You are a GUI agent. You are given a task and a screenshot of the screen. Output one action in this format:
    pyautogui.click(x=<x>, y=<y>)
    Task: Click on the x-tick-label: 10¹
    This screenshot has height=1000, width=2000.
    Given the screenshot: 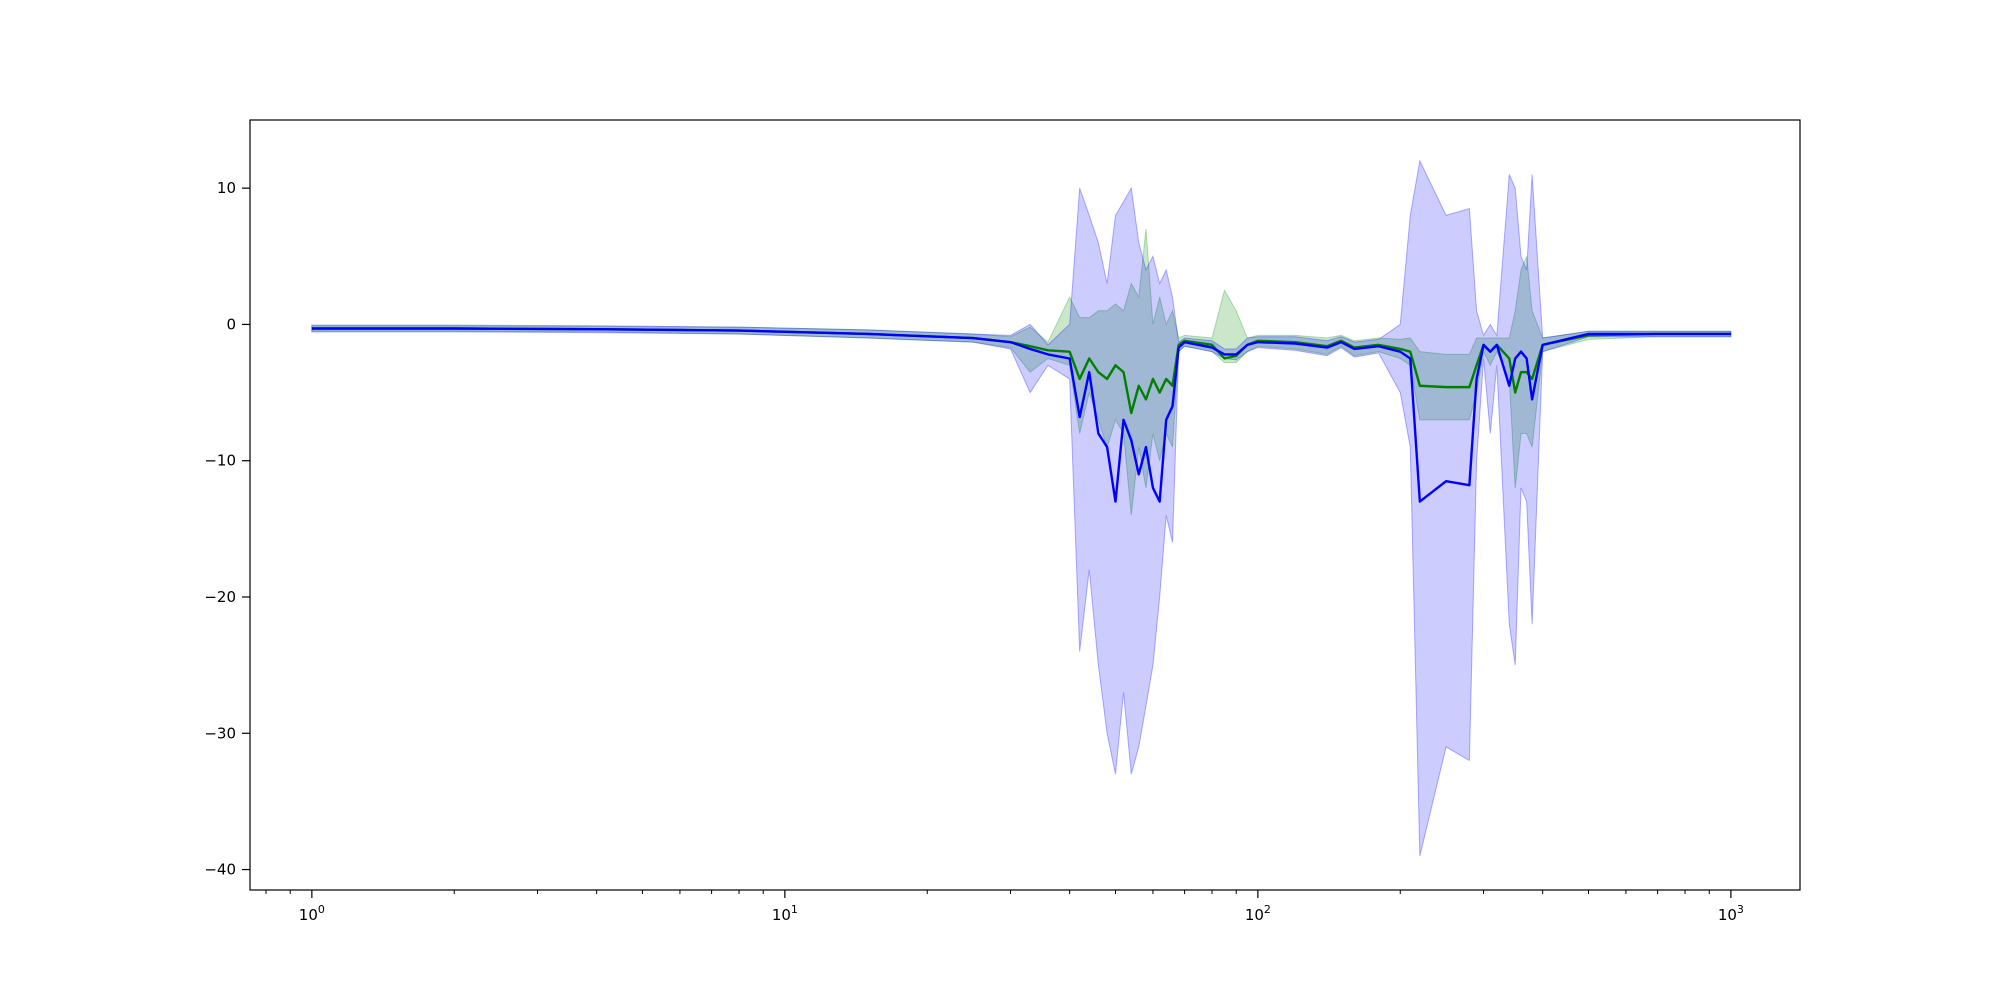 What is the action you would take?
    pyautogui.click(x=785, y=913)
    